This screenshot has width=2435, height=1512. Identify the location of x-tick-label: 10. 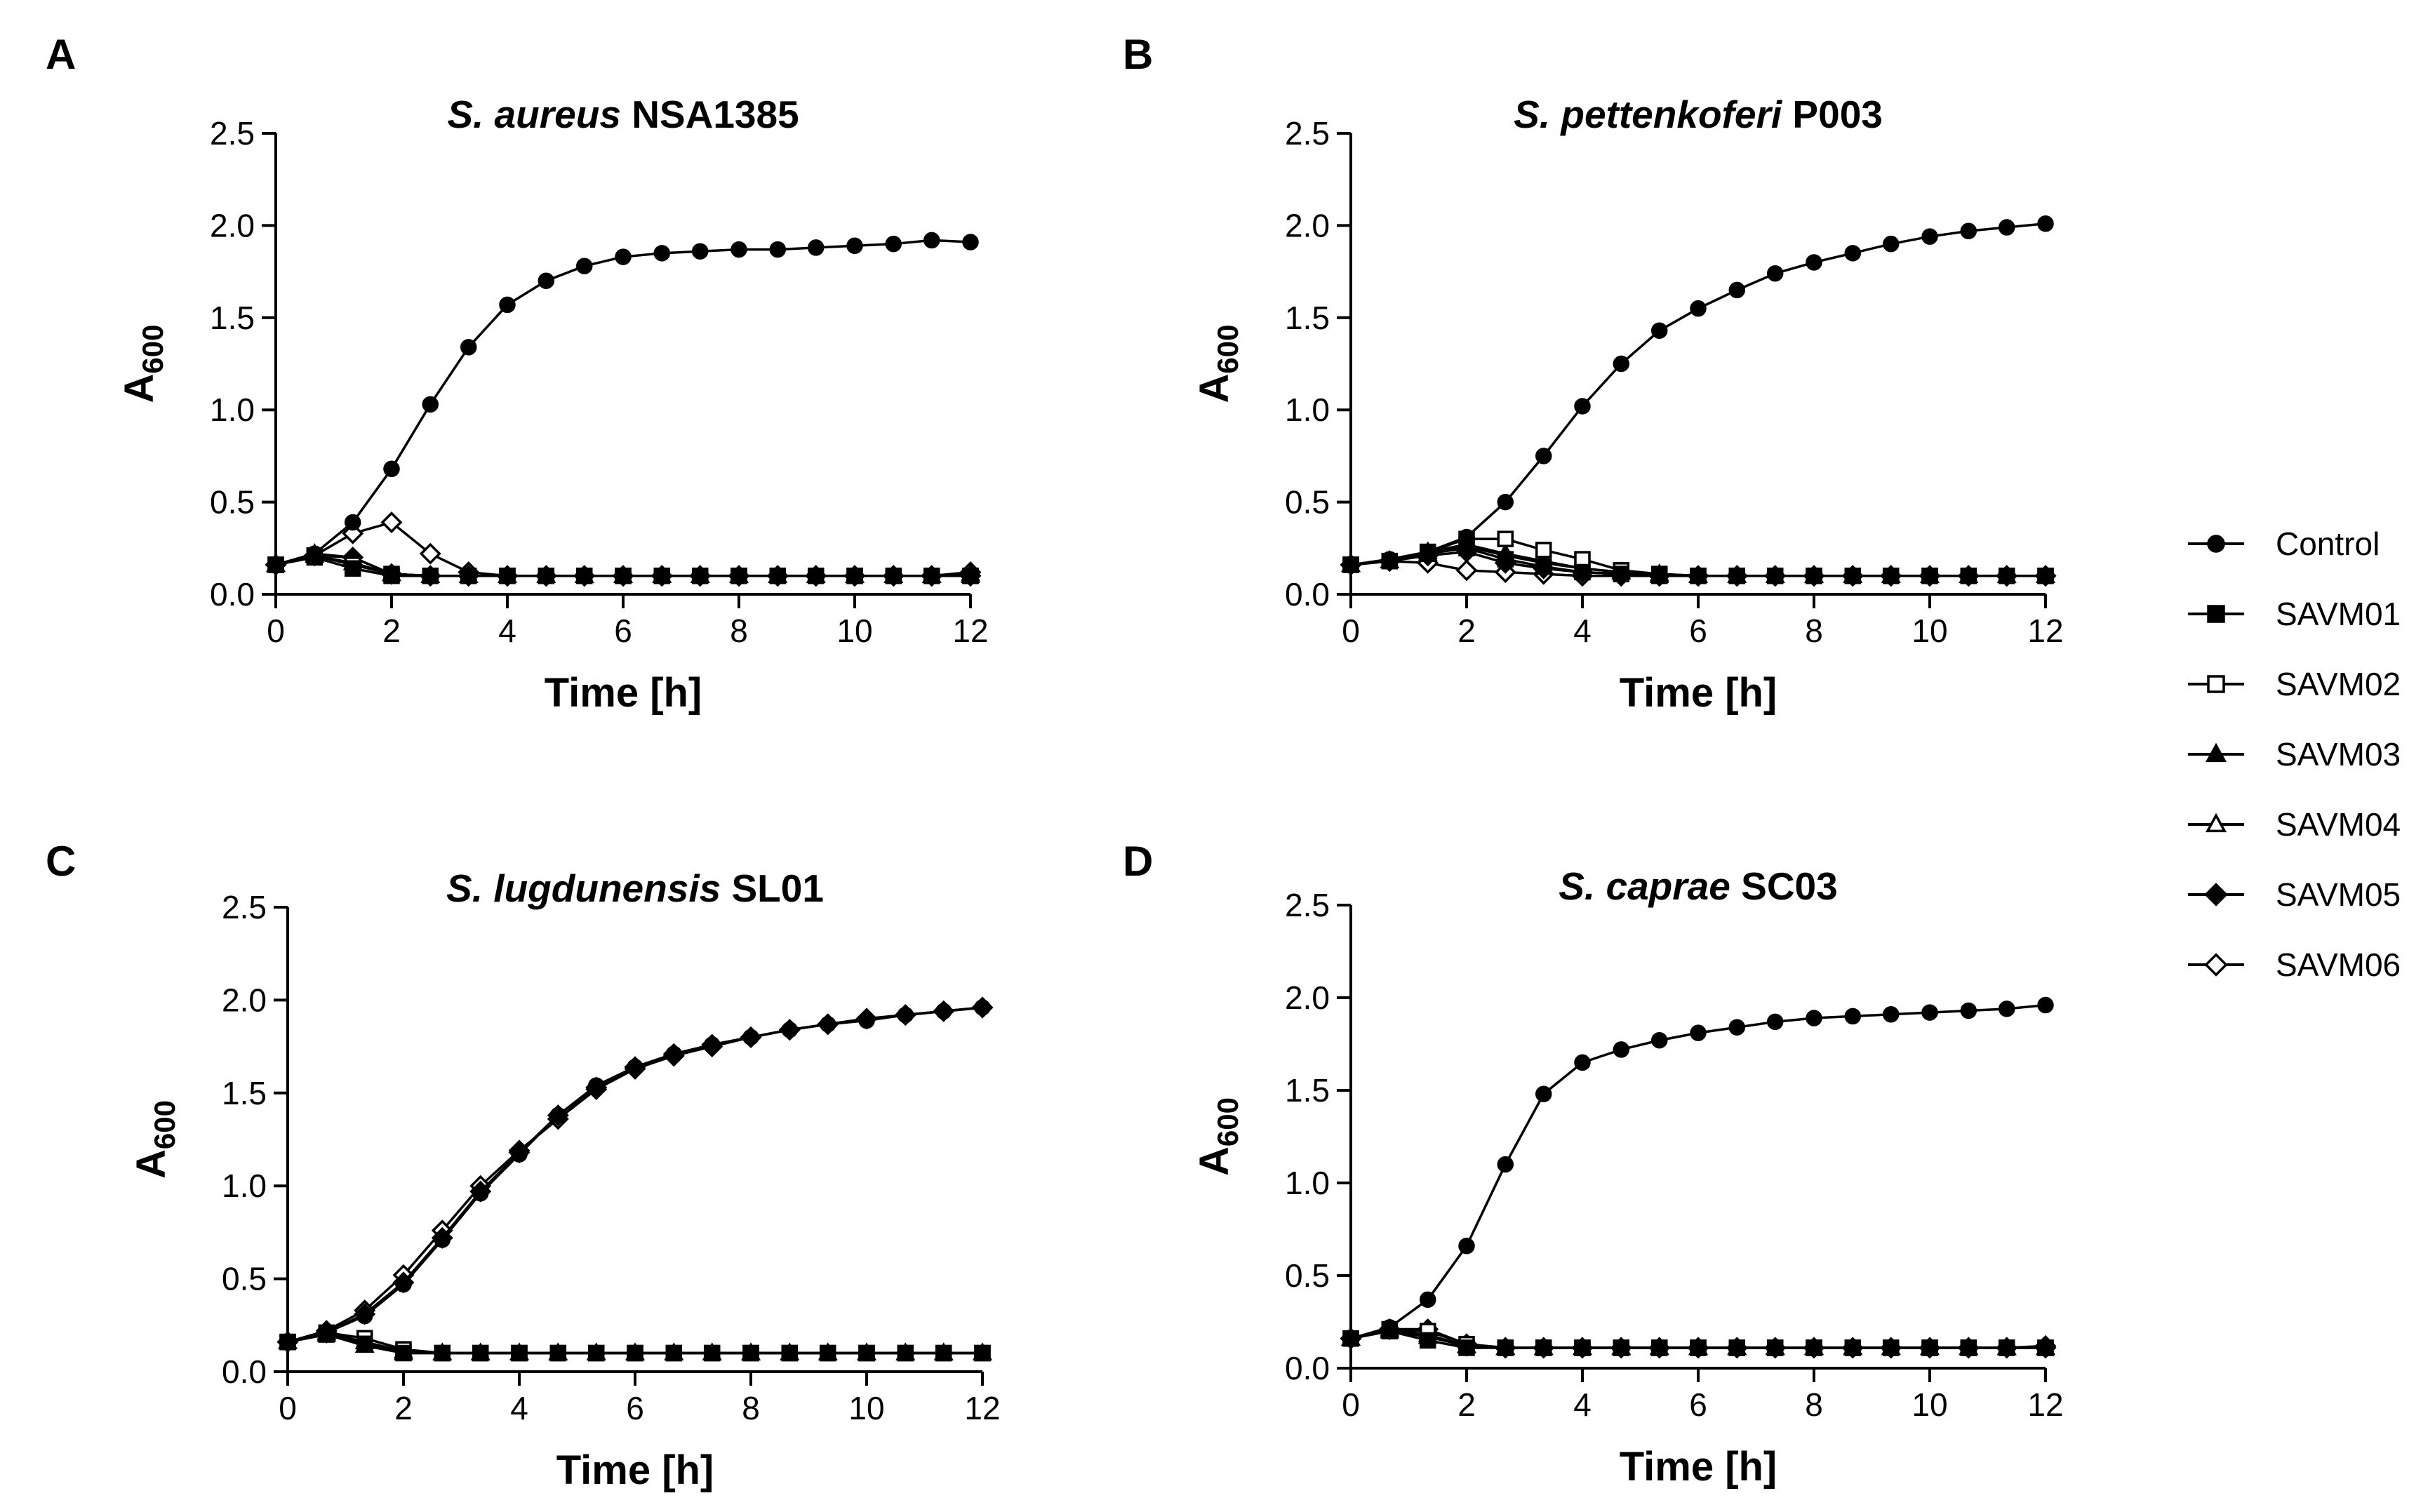
(854, 631).